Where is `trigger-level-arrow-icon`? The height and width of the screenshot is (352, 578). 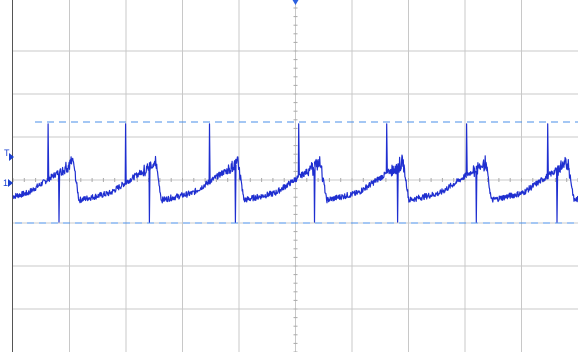
trigger-level-arrow-icon is located at coordinates (11, 157).